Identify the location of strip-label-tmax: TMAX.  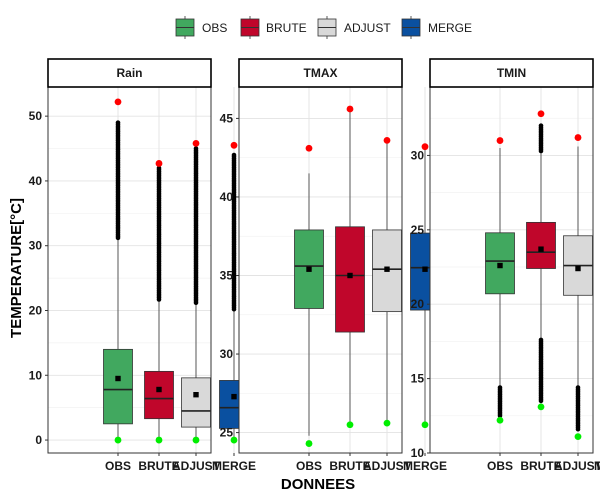
(321, 73).